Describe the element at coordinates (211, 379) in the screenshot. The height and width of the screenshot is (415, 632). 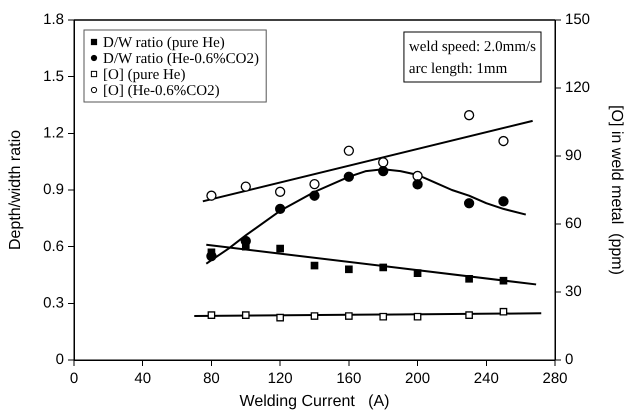
I see `x-tick-label: 80` at that location.